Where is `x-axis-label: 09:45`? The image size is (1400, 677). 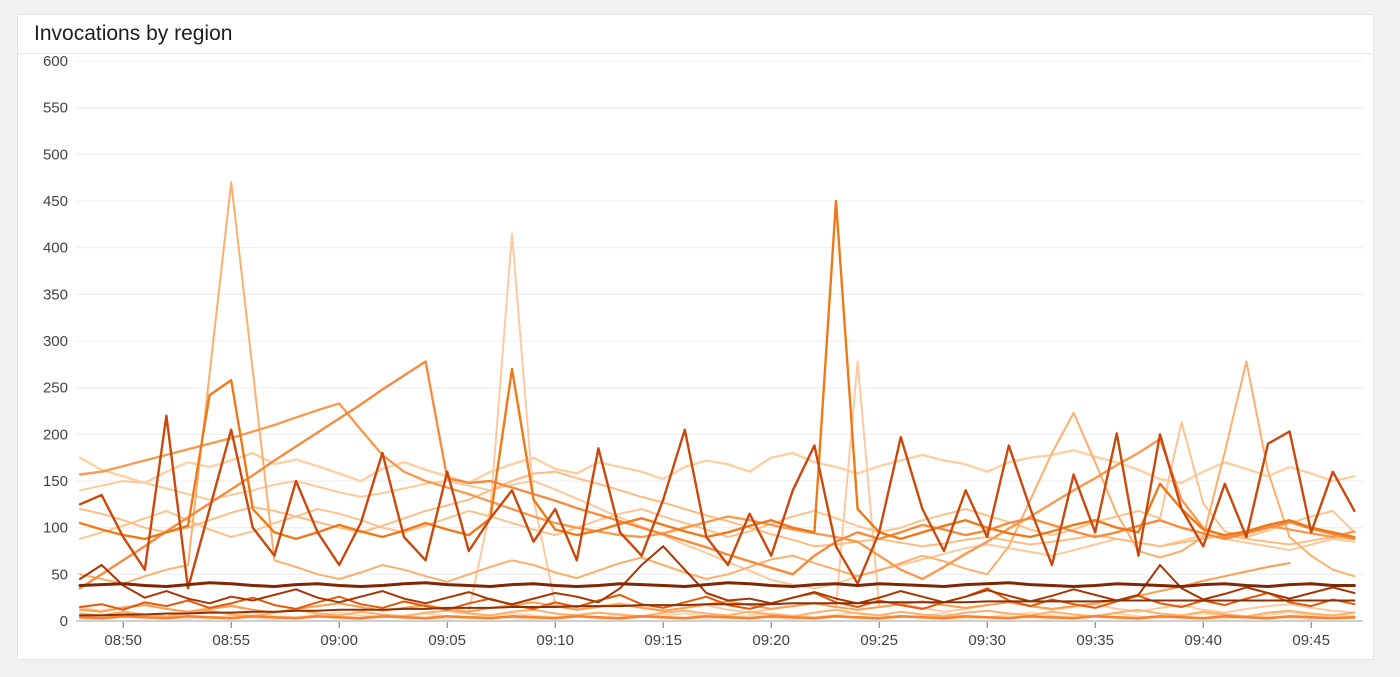 x-axis-label: 09:45 is located at coordinates (1311, 640).